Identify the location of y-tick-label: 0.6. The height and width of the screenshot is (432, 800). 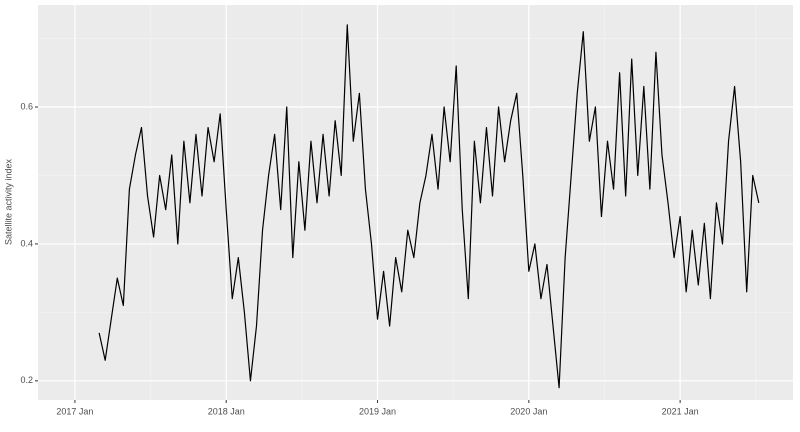
(26, 106).